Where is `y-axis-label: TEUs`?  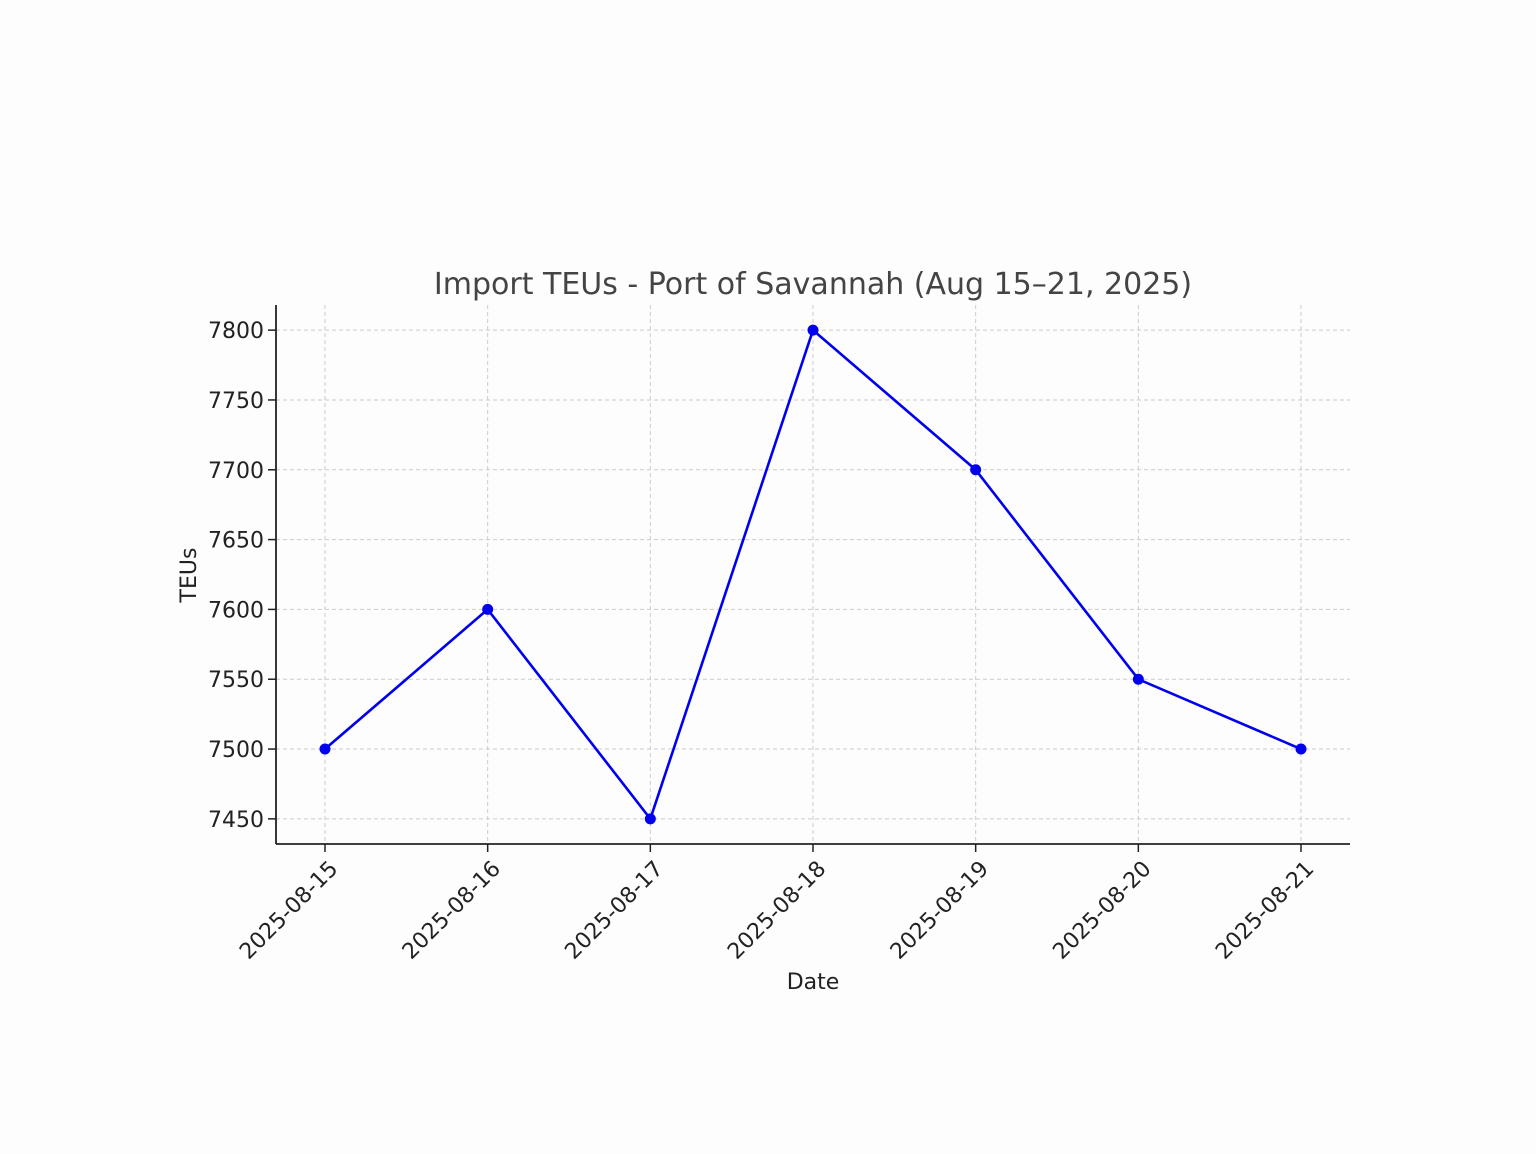
y-axis-label: TEUs is located at coordinates (189, 576).